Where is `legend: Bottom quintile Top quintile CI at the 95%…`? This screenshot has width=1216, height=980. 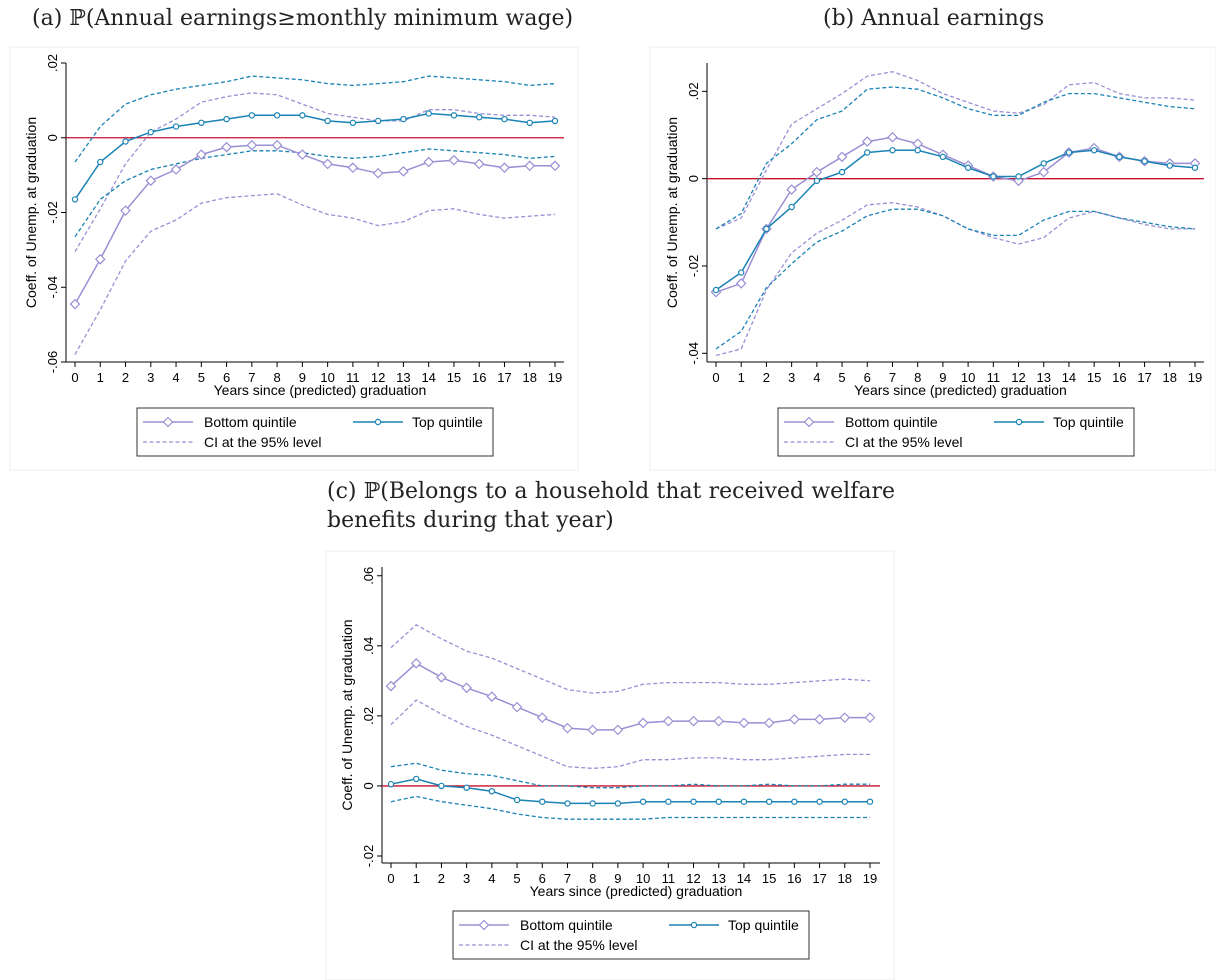
legend: Bottom quintile Top quintile CI at the 95%… is located at coordinates (956, 432).